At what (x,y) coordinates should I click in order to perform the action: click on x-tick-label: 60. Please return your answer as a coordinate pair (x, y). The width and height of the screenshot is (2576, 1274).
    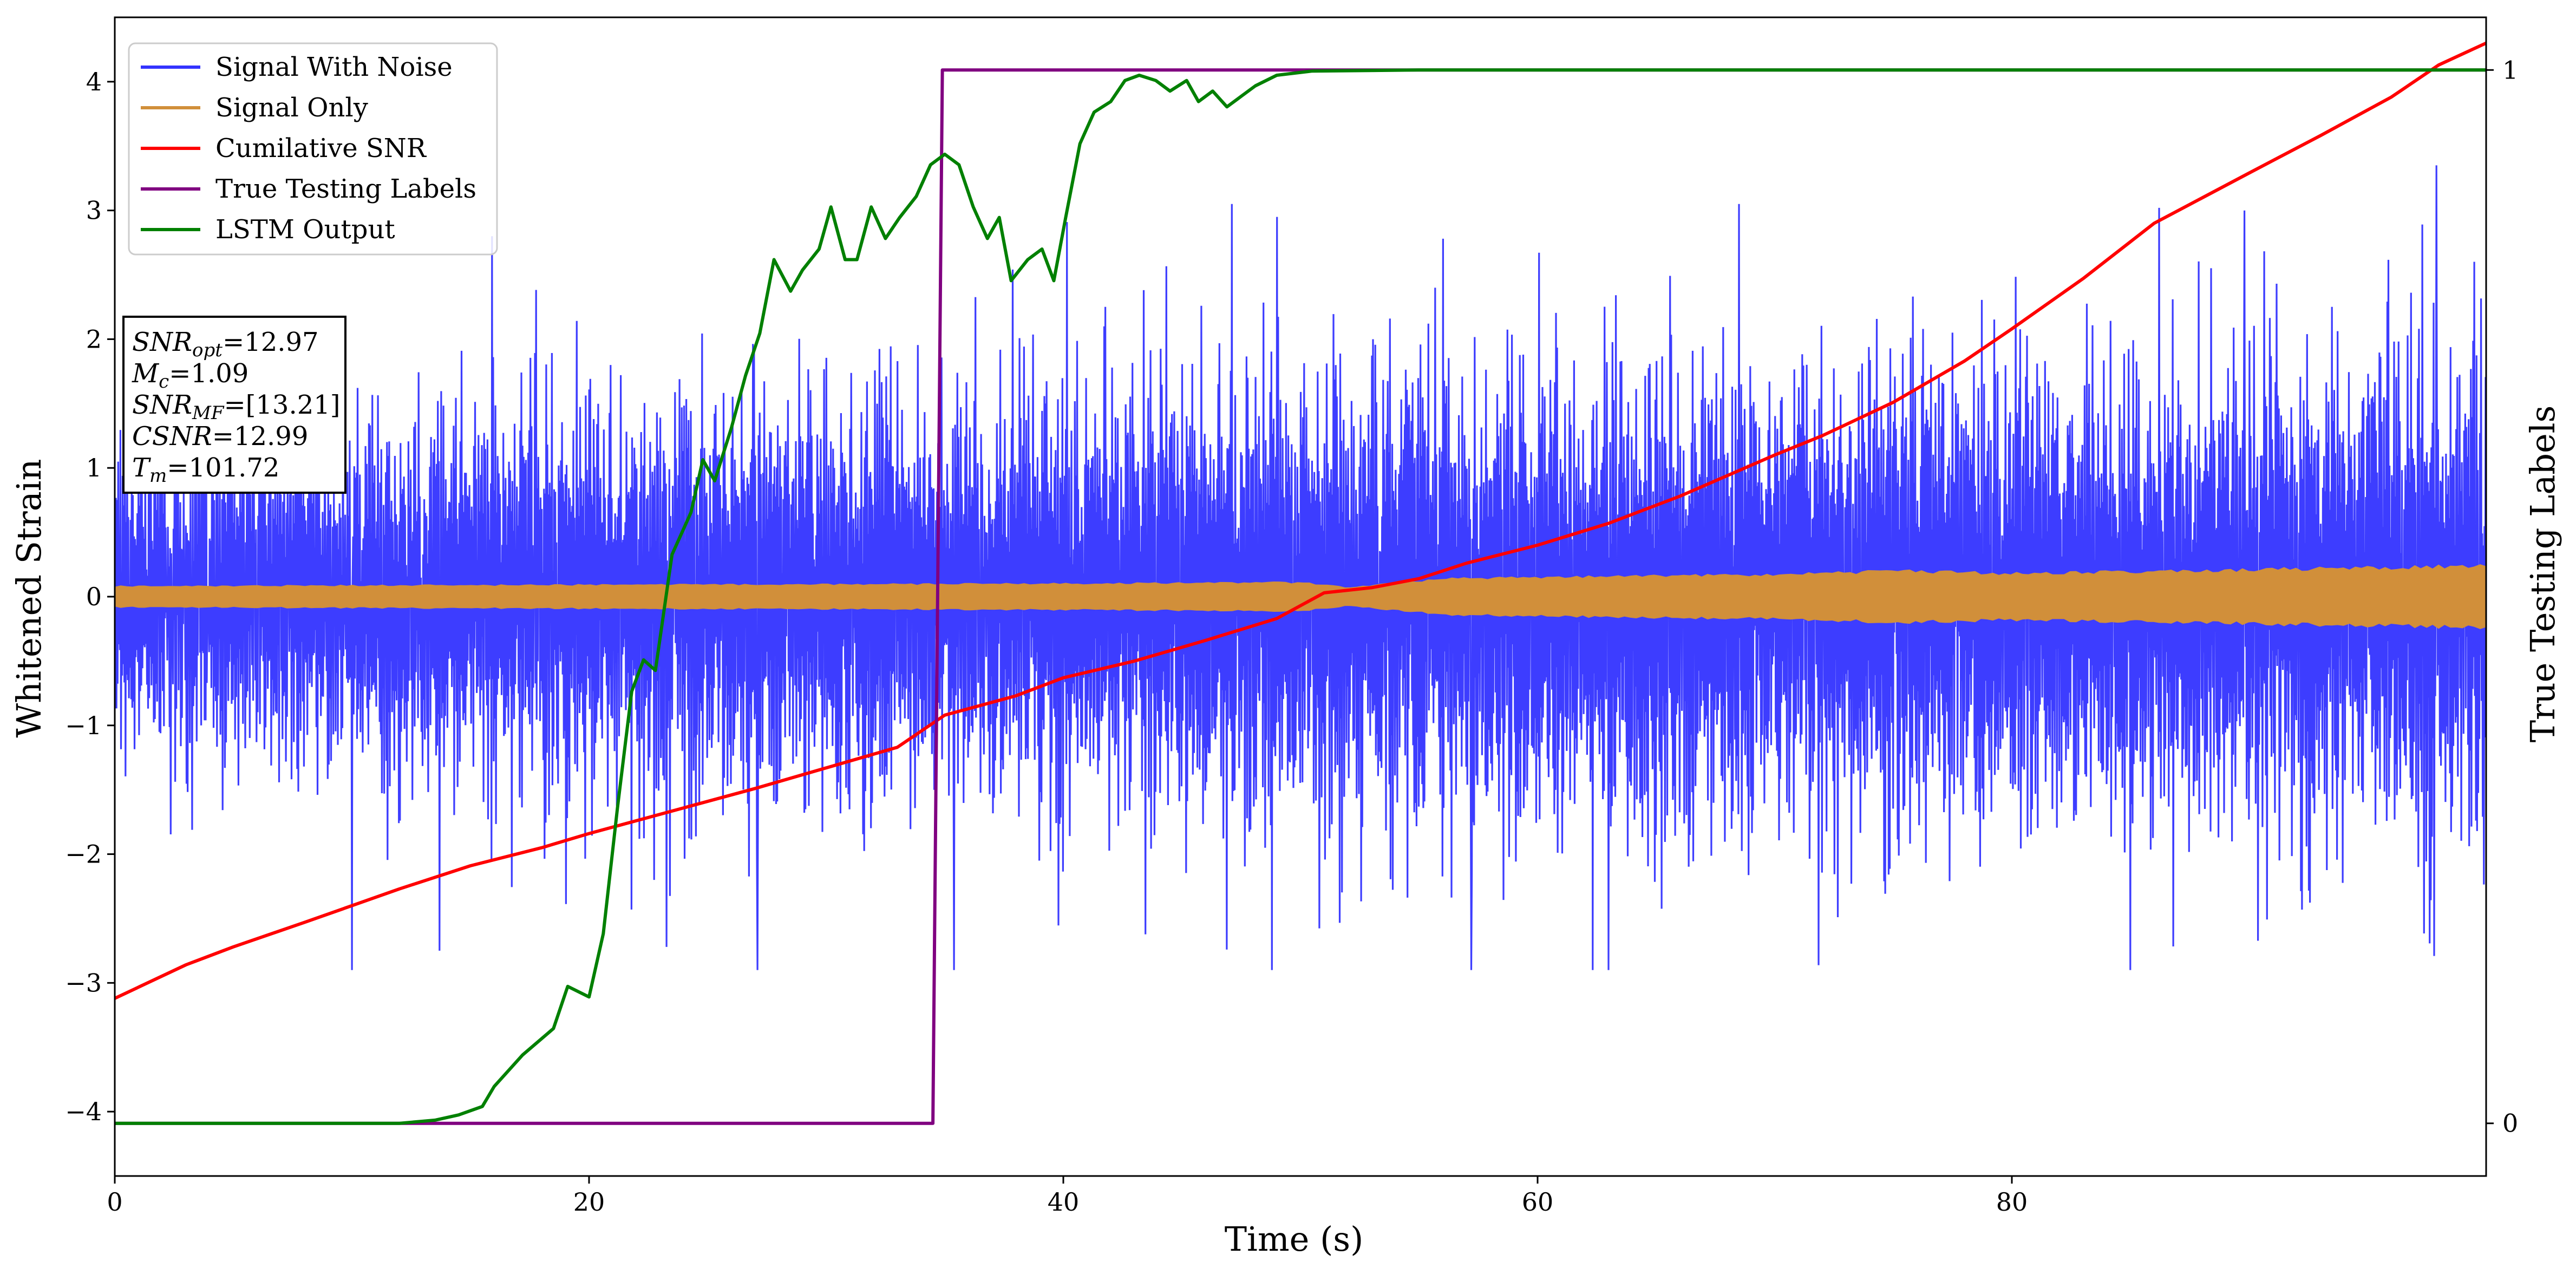
    Looking at the image, I should click on (1538, 1202).